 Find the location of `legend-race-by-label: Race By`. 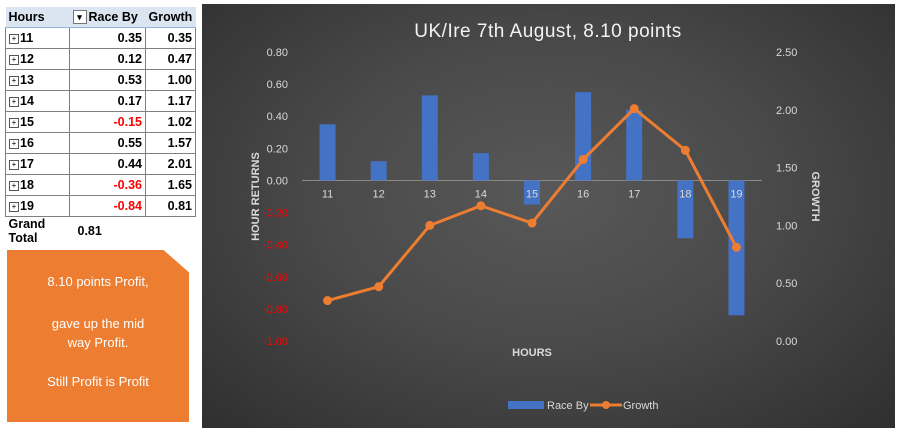

legend-race-by-label: Race By is located at coordinates (568, 406).